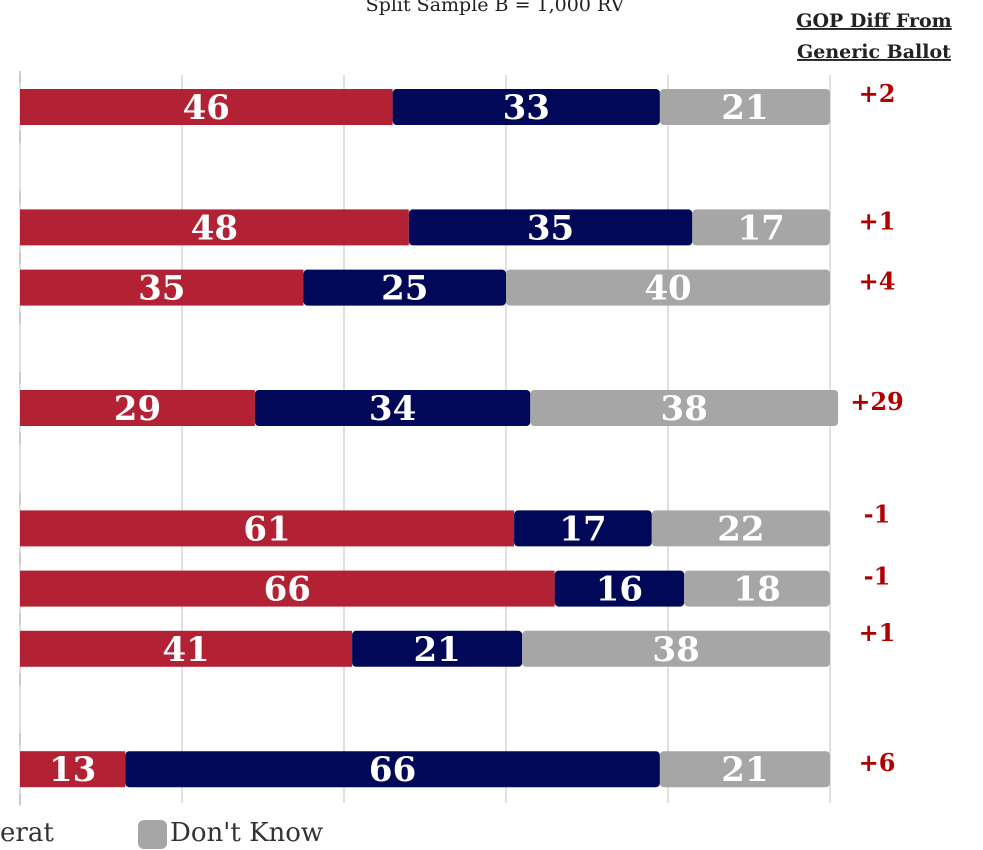  I want to click on bar-value-label-democrat: 66, so click(392, 770).